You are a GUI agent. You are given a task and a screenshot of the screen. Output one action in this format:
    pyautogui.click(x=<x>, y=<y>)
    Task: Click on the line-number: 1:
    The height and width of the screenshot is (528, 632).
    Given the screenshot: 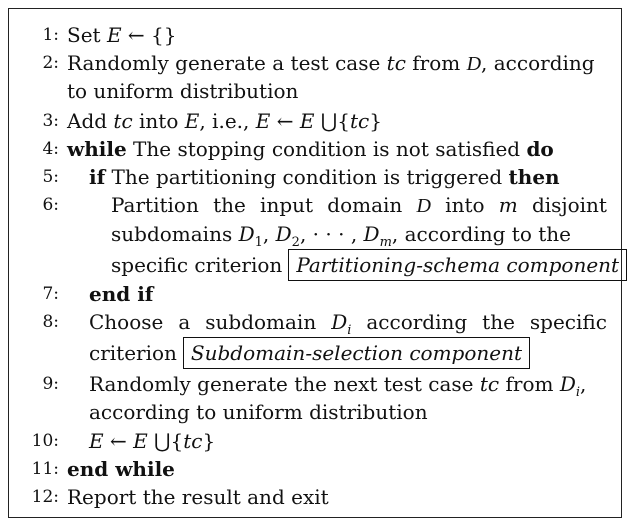 What is the action you would take?
    pyautogui.click(x=50, y=35)
    